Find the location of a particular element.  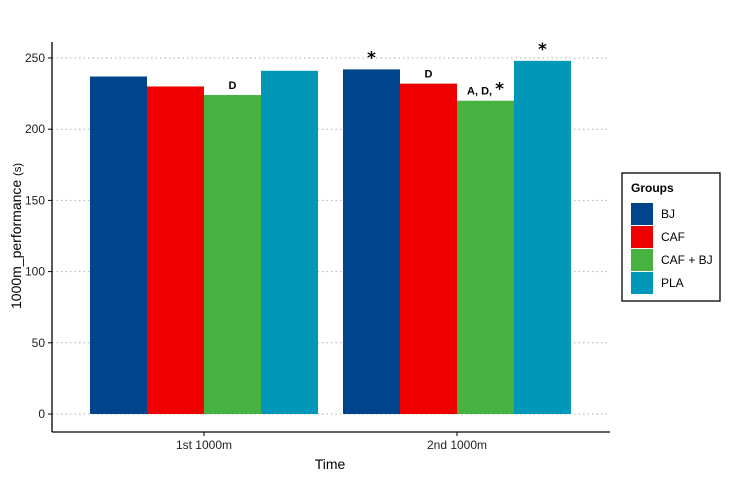

y-tick-label: 100 is located at coordinates (35, 272).